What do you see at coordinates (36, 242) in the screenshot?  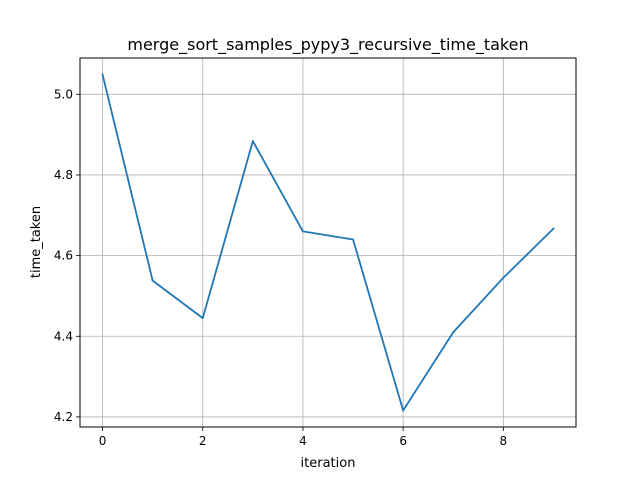 I see `y-axis-label: time_taken` at bounding box center [36, 242].